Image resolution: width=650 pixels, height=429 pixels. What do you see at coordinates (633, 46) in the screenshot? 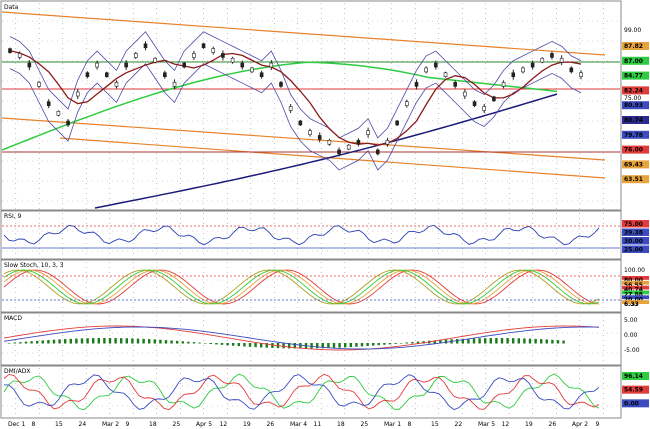
I see `value-tag-label: 87.82` at bounding box center [633, 46].